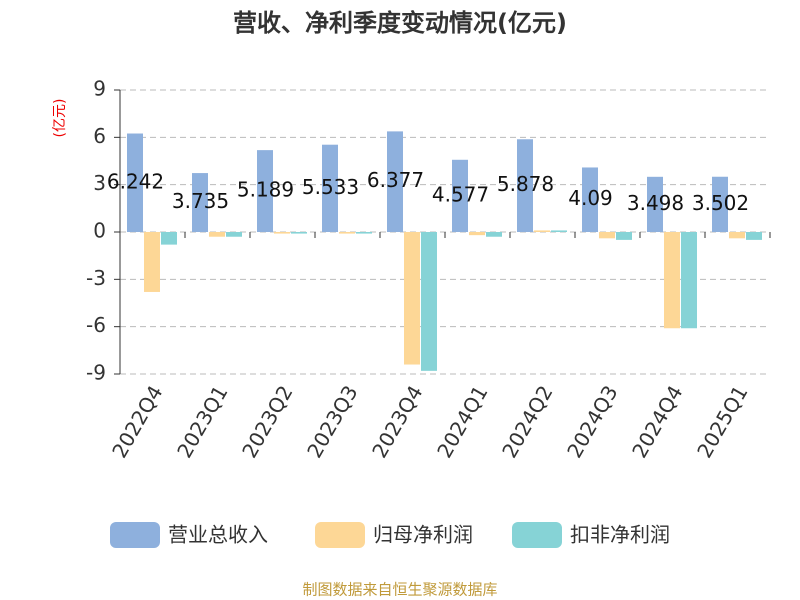  I want to click on y-axis-label: (亿元), so click(60, 118).